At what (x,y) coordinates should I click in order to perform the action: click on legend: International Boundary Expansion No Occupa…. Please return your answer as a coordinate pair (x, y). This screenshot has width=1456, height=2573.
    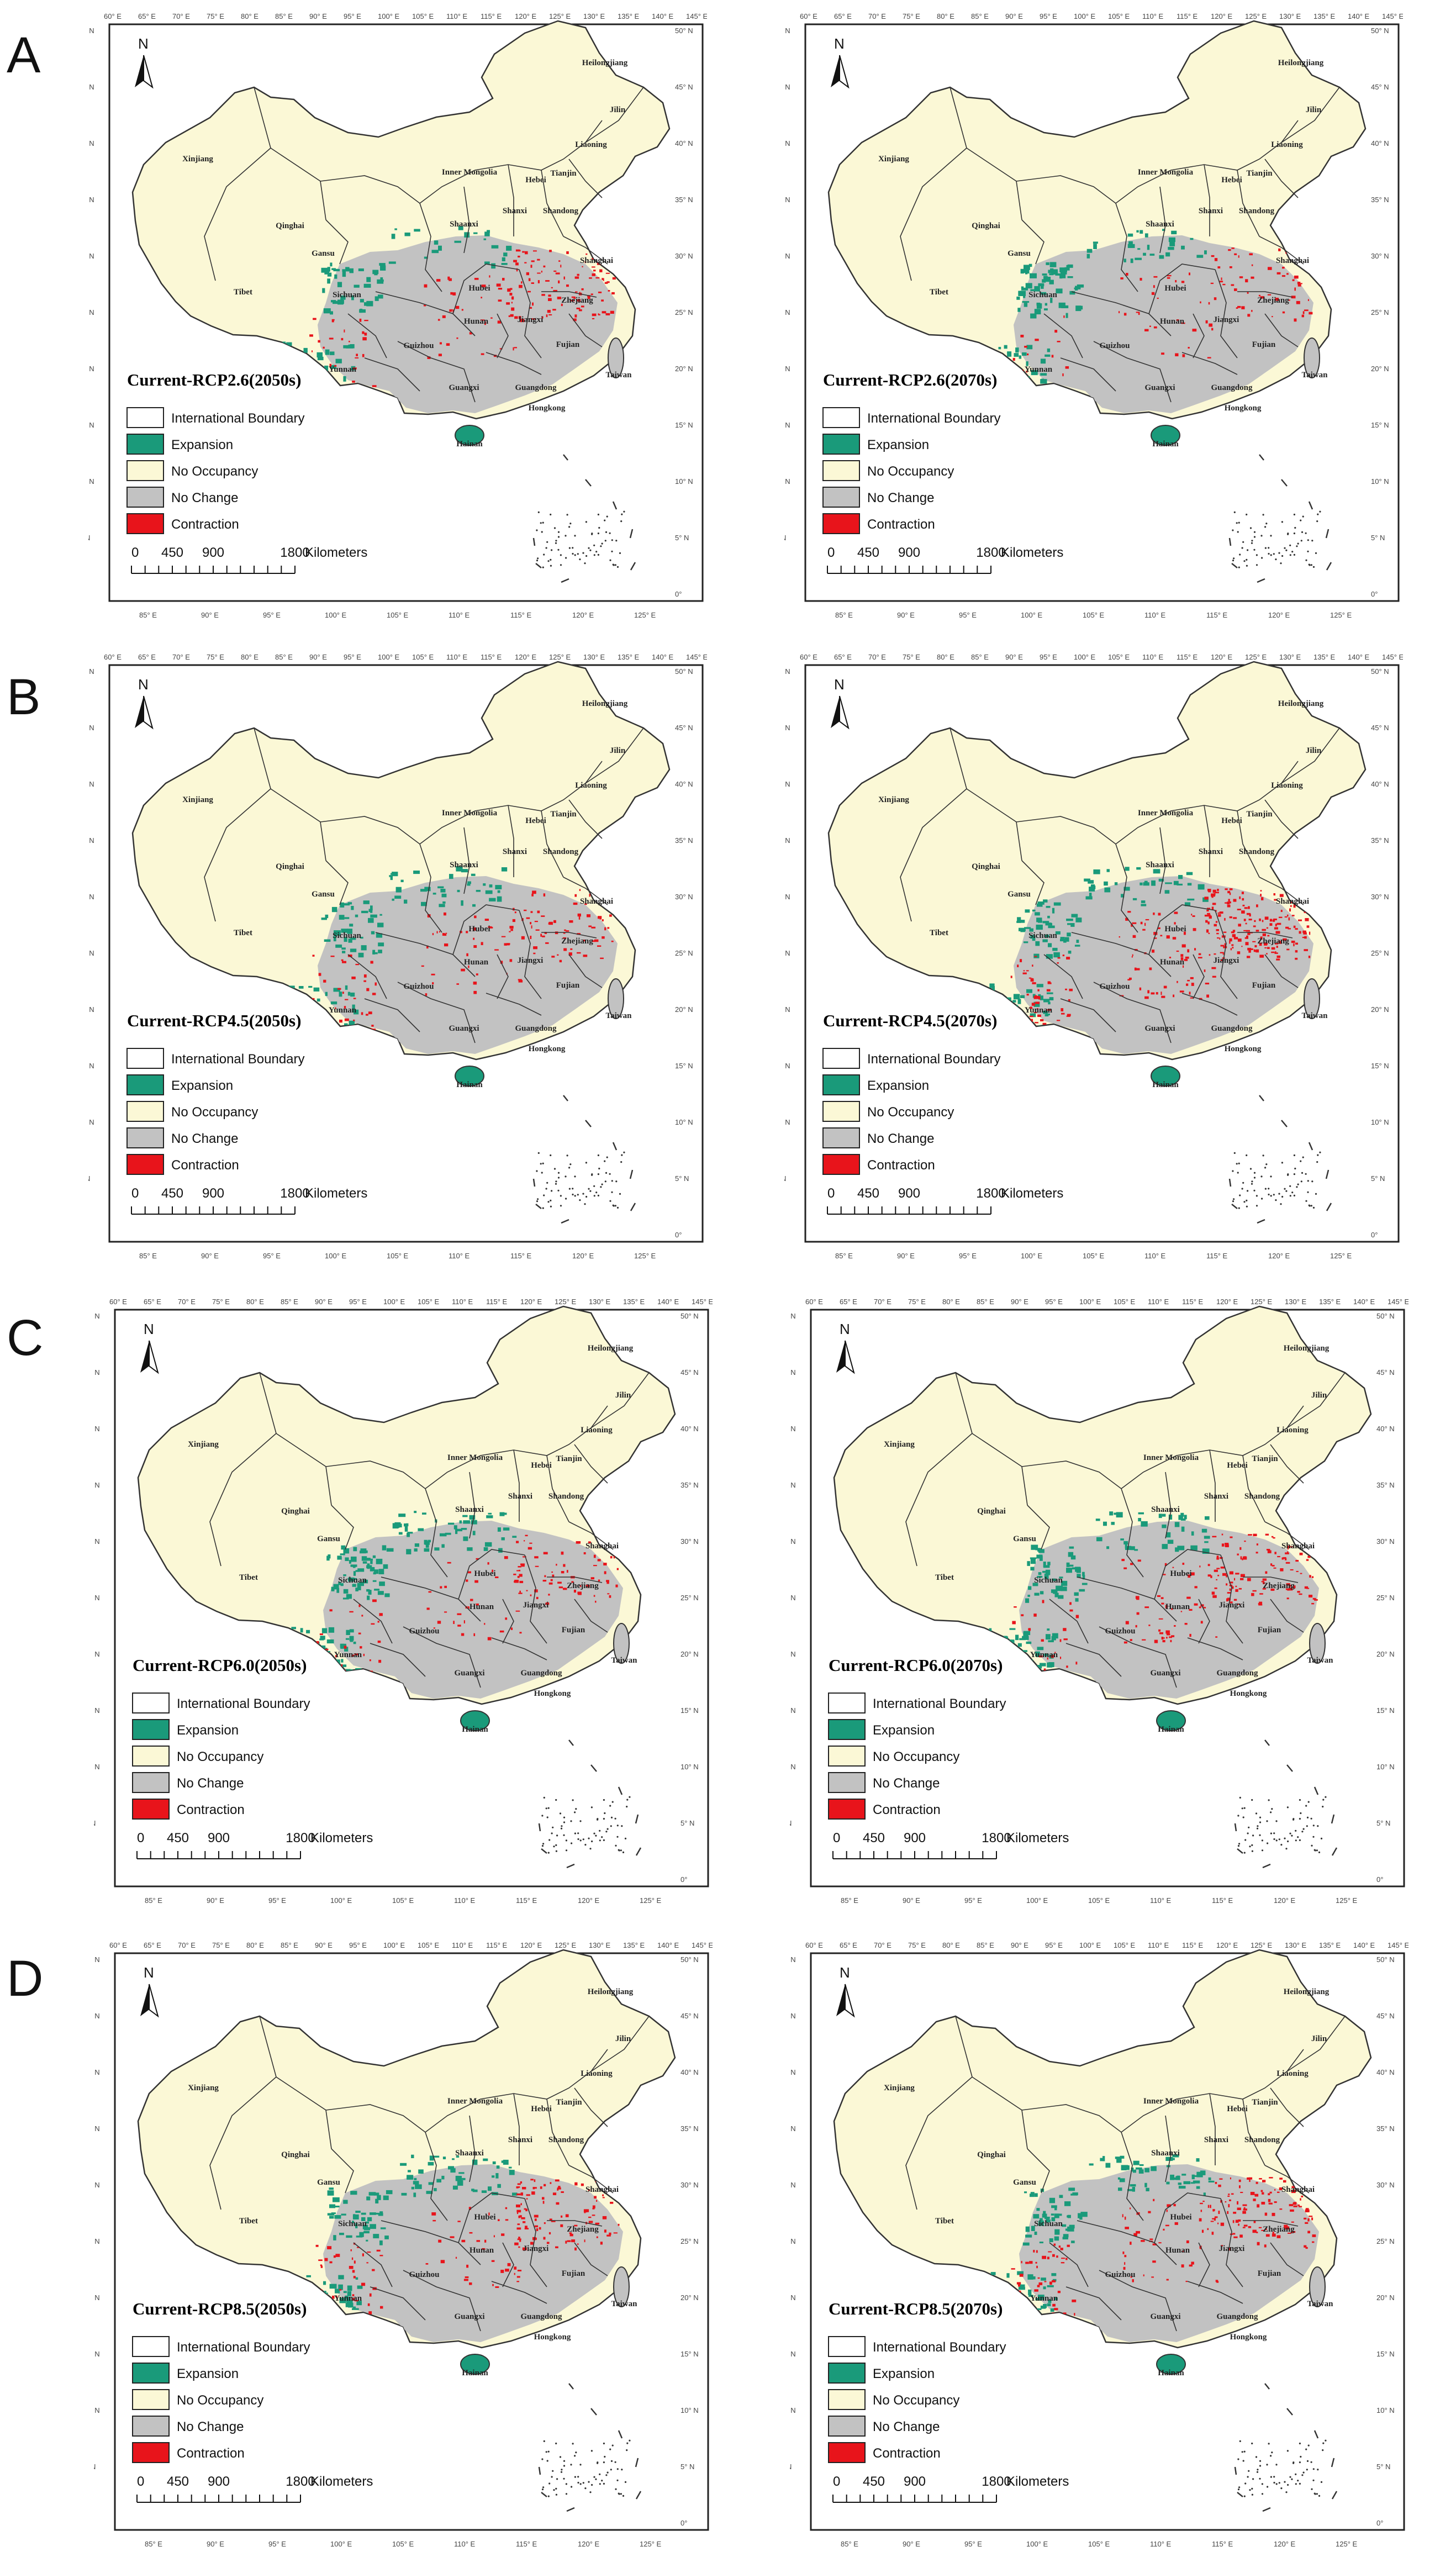
    Looking at the image, I should click on (912, 470).